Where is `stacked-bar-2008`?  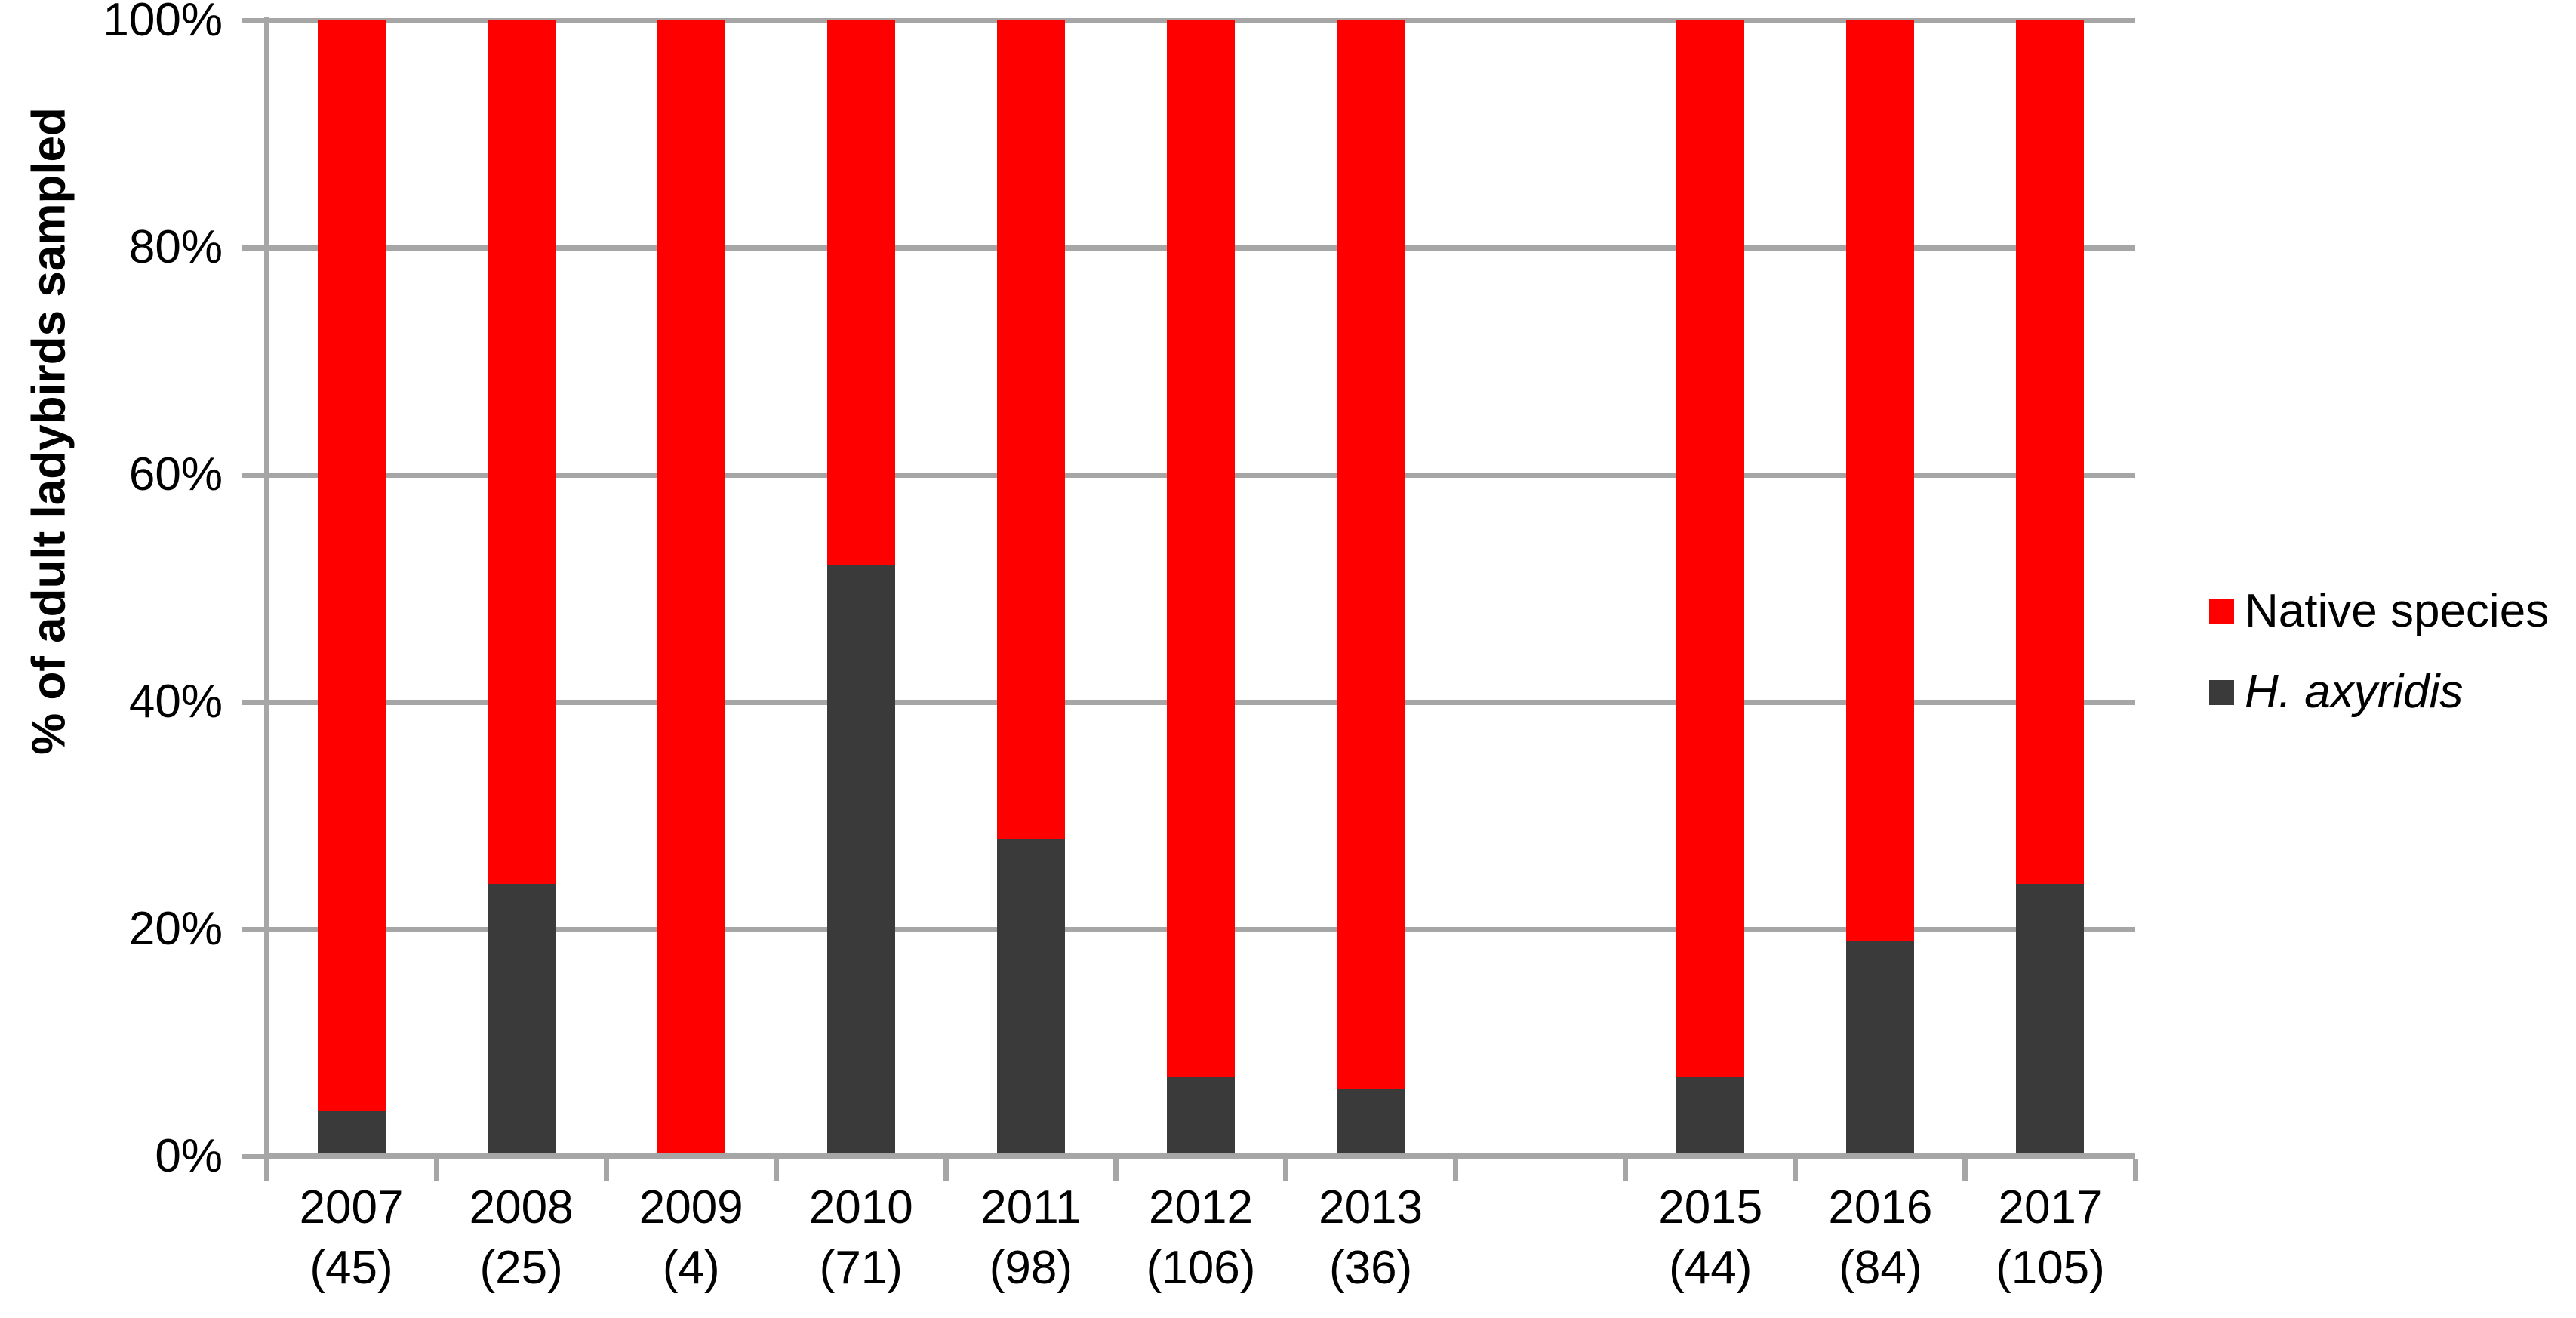 stacked-bar-2008 is located at coordinates (521, 588).